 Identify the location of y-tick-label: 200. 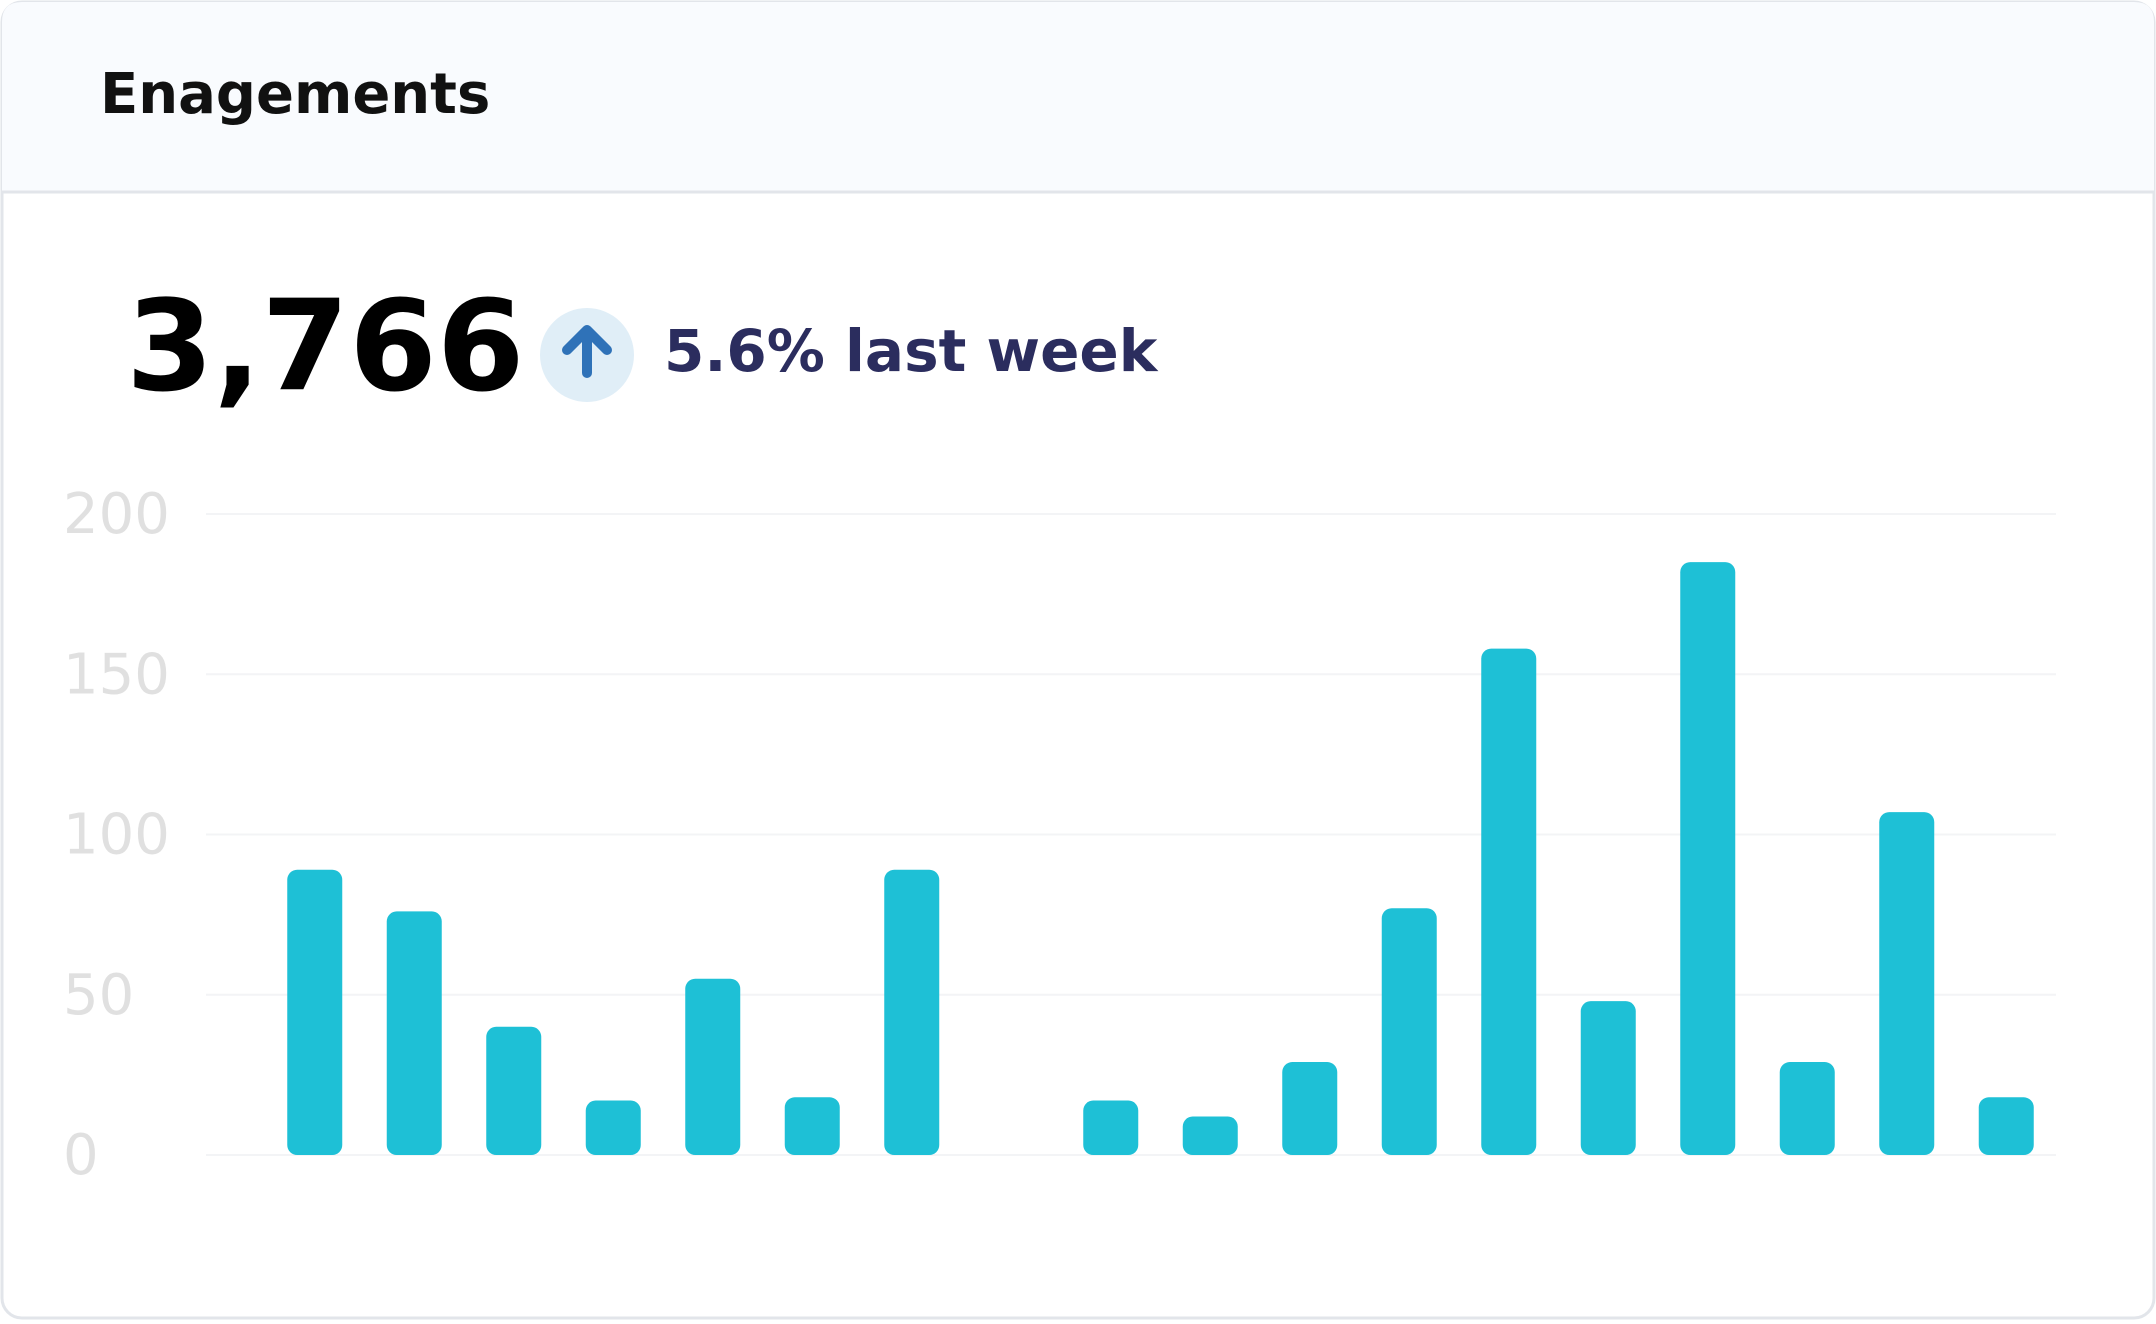
(116, 514).